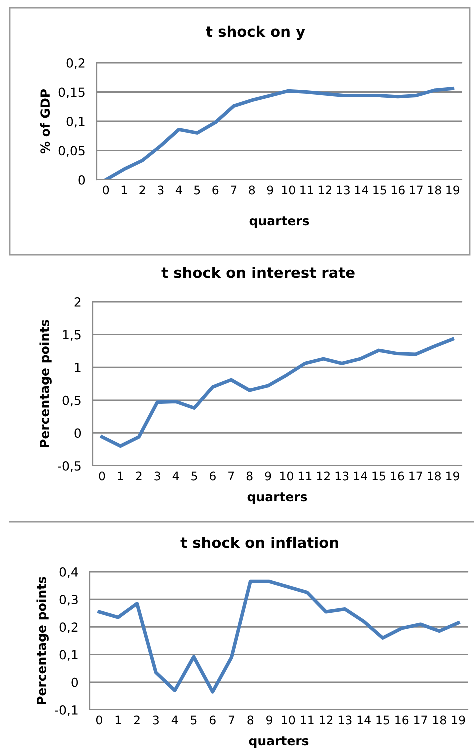  I want to click on y-tick-label: -0,5, so click(69, 466).